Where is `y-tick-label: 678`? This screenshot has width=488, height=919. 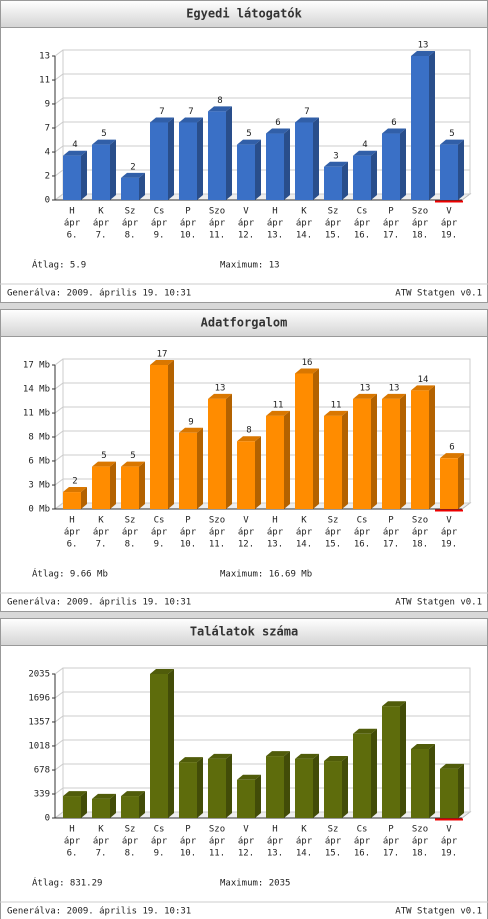
y-tick-label: 678 is located at coordinates (42, 771).